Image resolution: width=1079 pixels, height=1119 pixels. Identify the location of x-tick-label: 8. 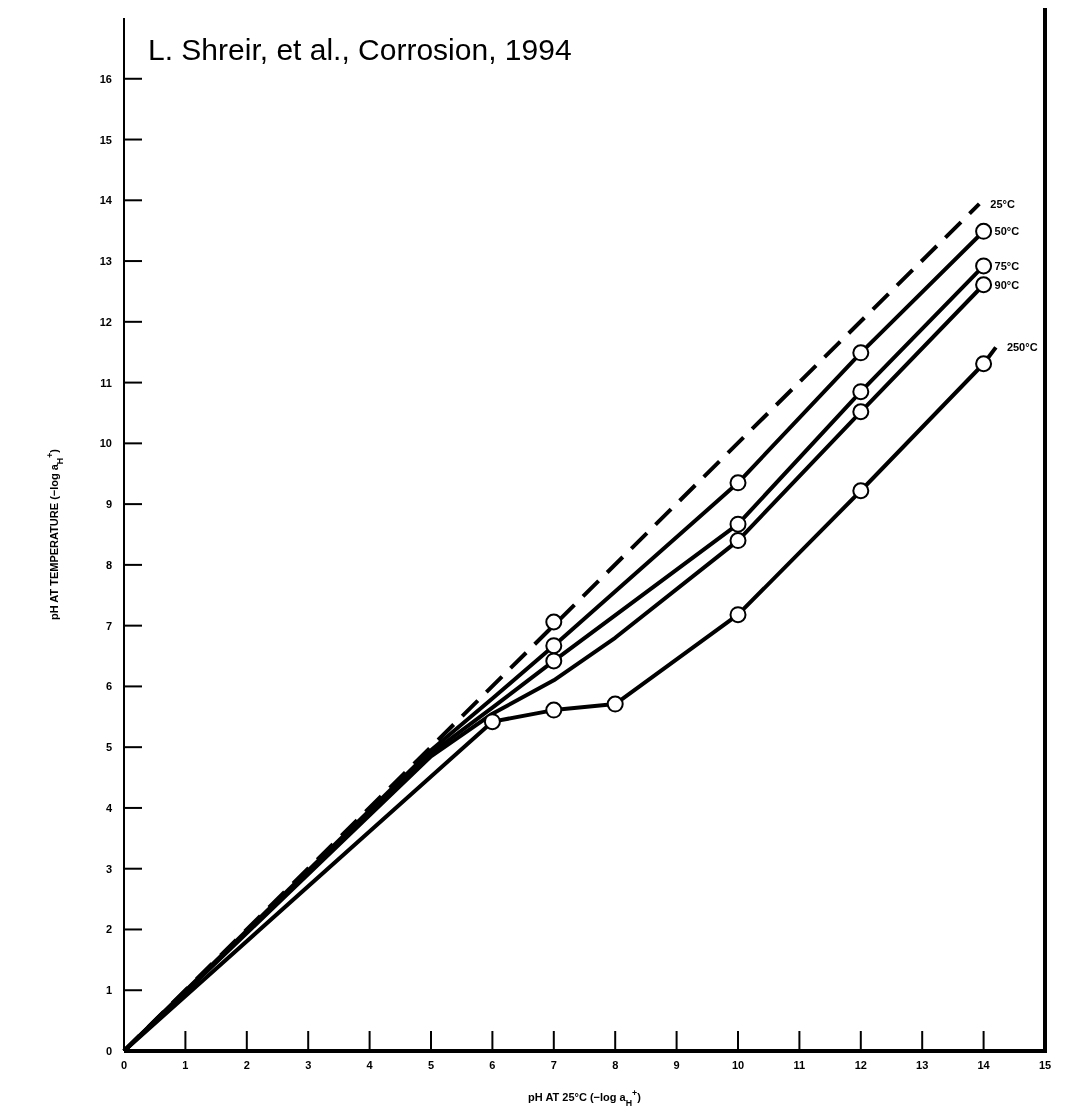
(615, 1065).